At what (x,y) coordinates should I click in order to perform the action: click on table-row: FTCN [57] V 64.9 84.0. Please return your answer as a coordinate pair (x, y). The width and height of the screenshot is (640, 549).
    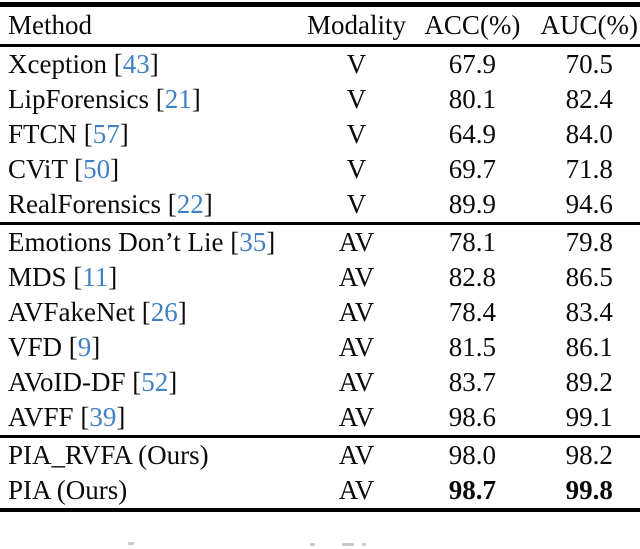
    Looking at the image, I should click on (320, 134).